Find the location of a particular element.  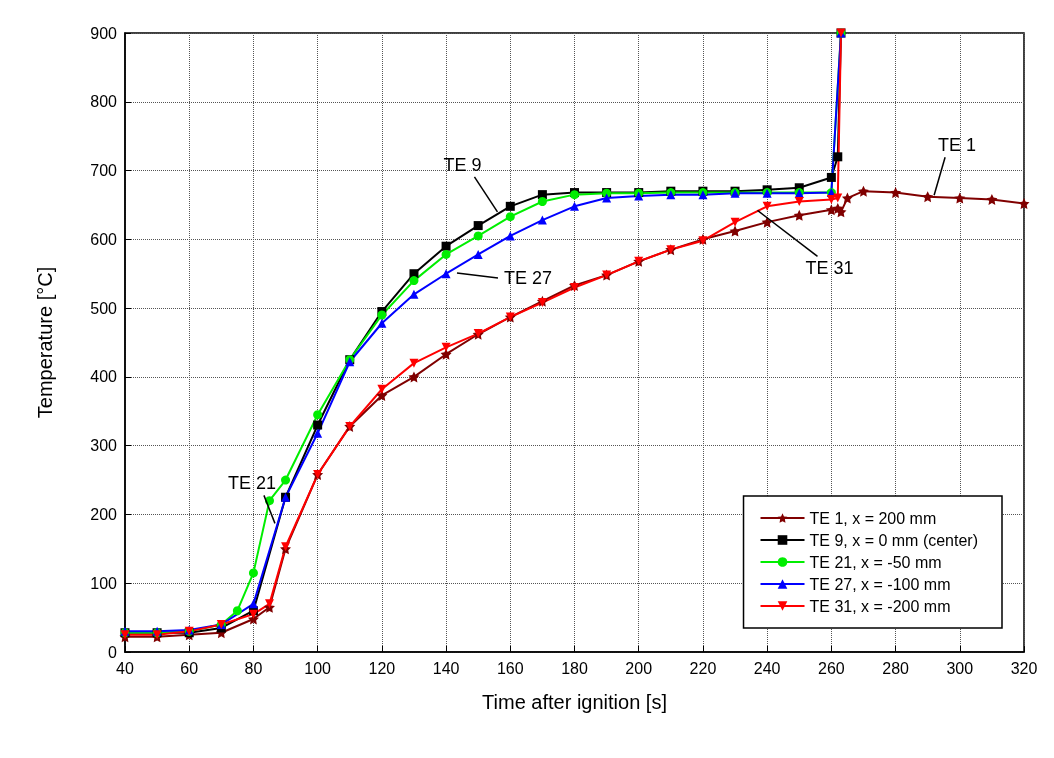

annotation: TE 1 is located at coordinates (957, 145).